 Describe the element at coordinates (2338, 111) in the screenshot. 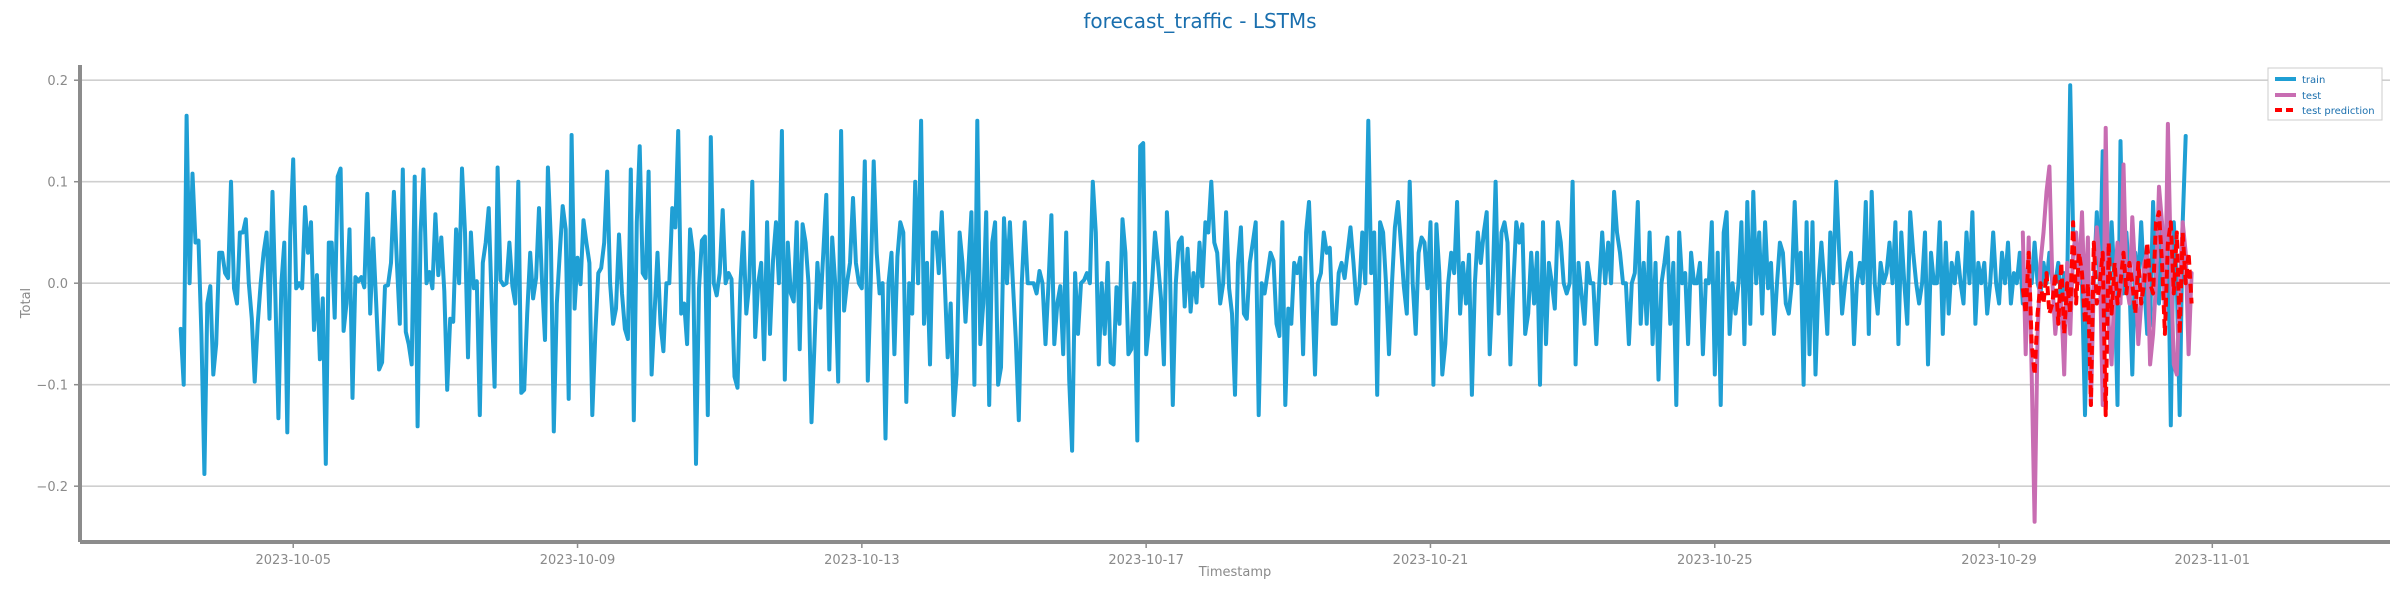

I see `legend-test-prediction-label: test prediction` at that location.